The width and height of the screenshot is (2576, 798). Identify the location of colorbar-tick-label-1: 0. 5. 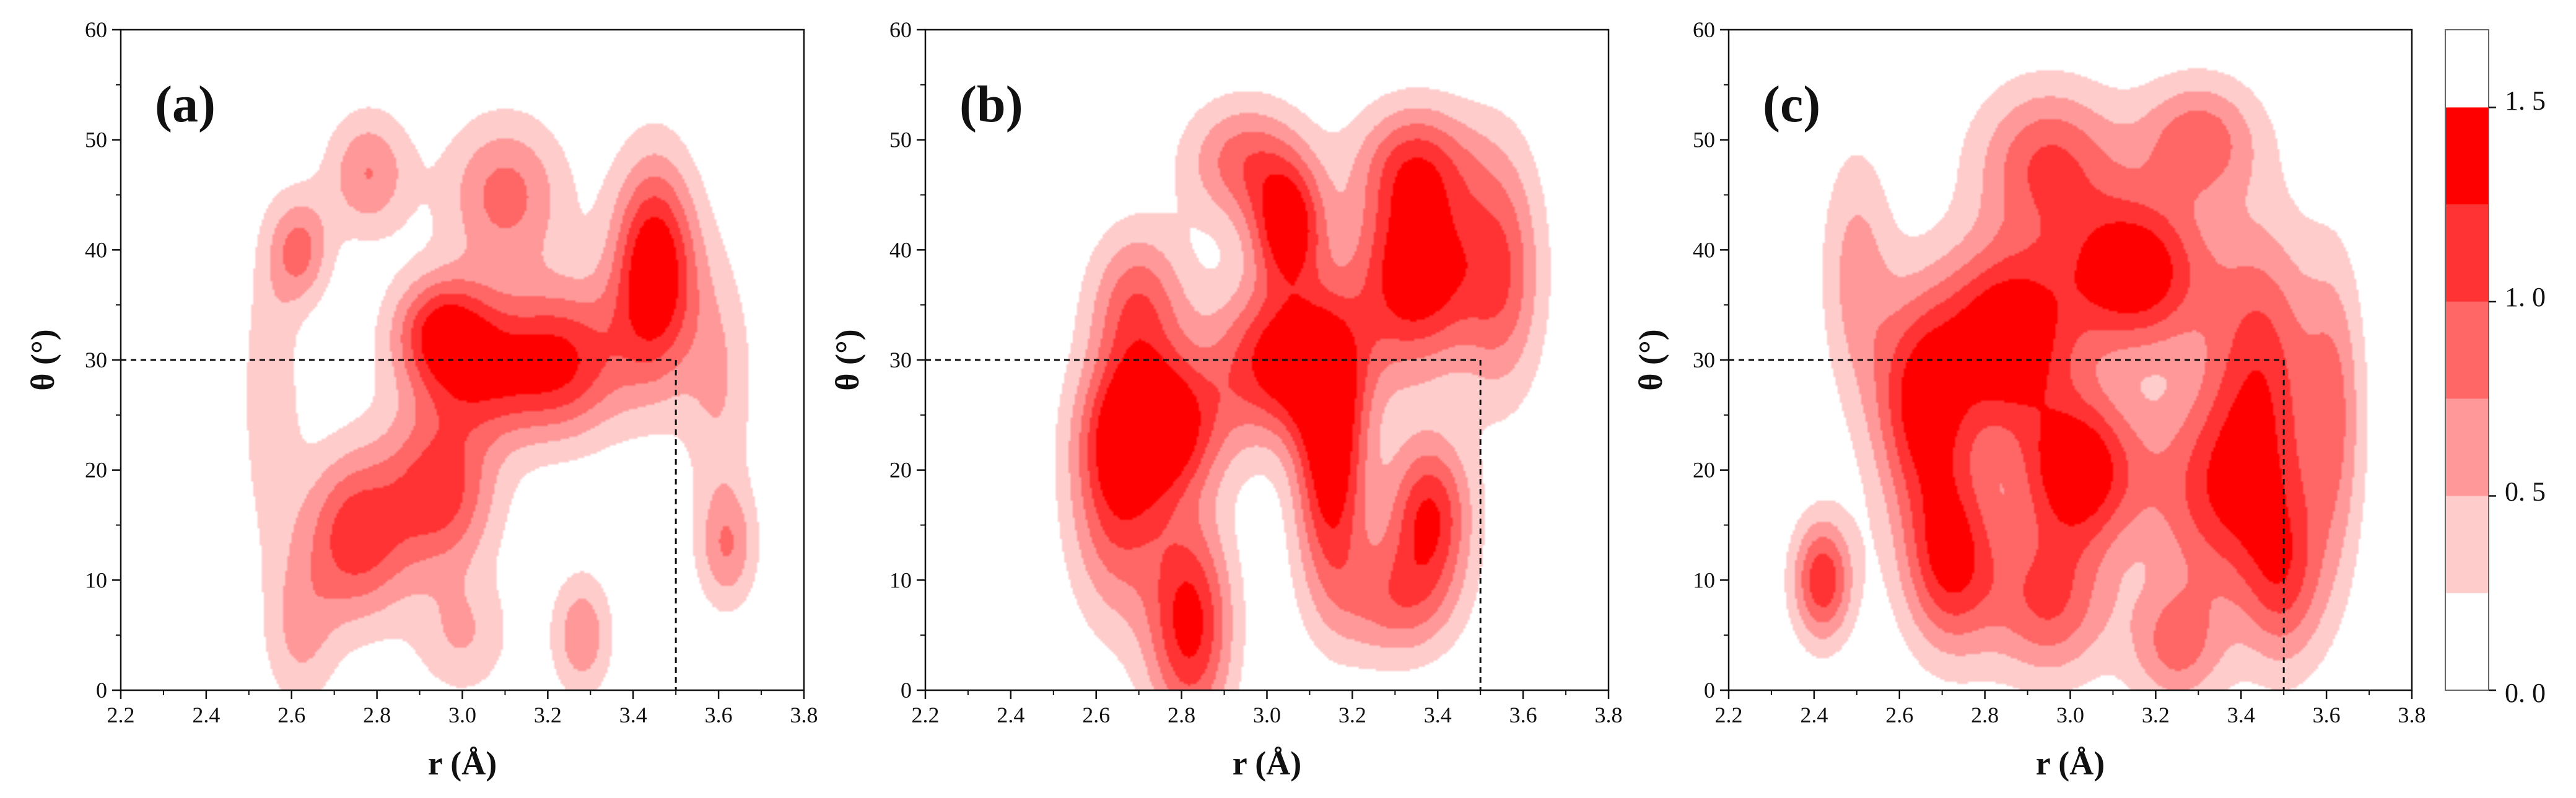
(2525, 491).